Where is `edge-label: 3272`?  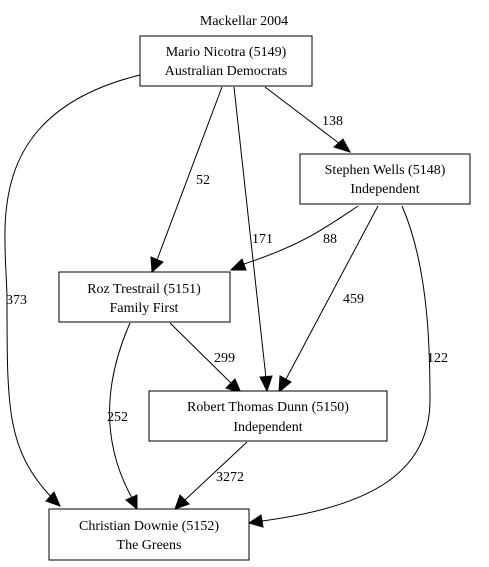 edge-label: 3272 is located at coordinates (230, 477).